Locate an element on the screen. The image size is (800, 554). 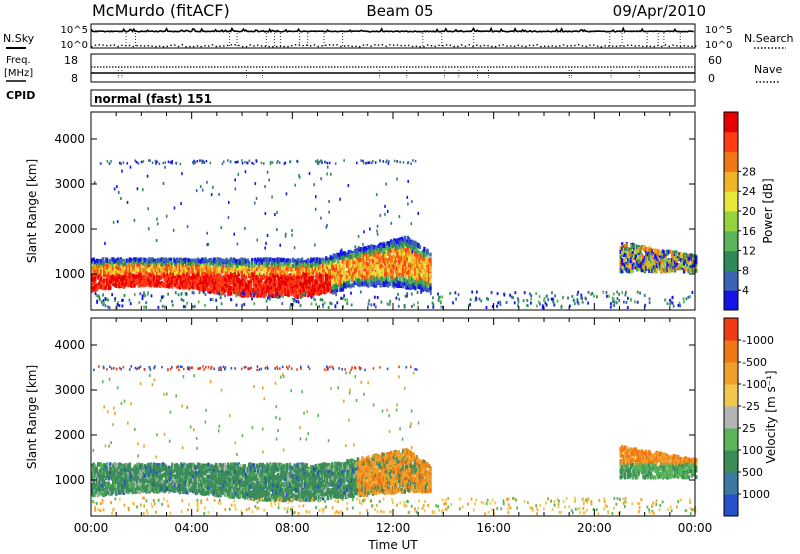
freq-tick-top: 18 is located at coordinates (71, 60).